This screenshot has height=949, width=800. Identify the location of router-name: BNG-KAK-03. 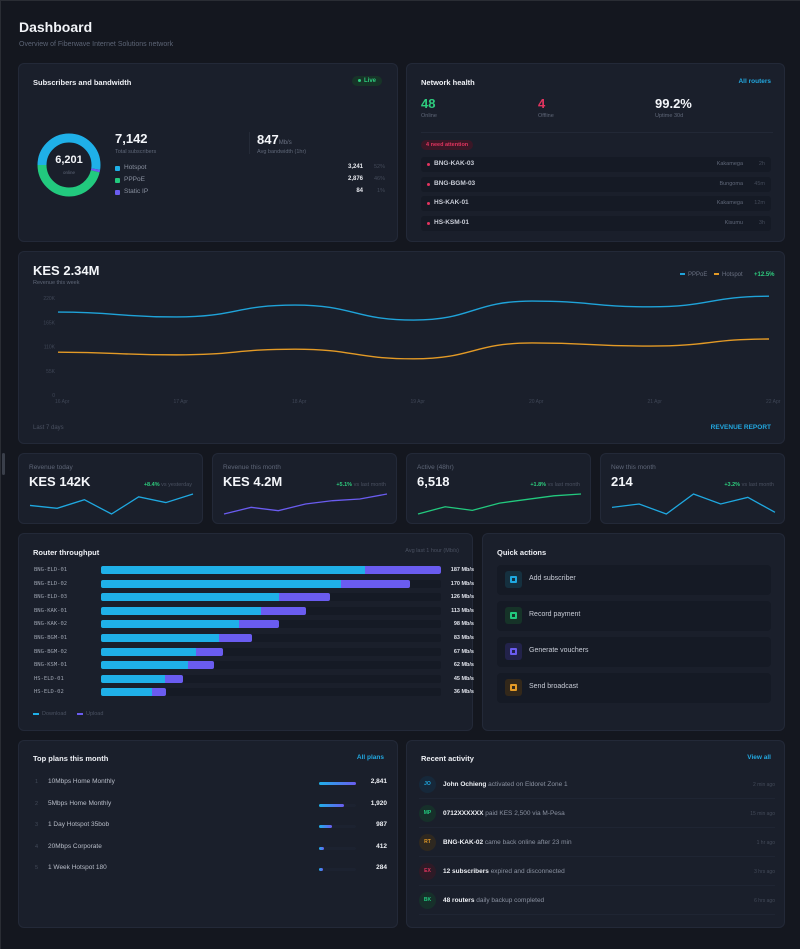
(454, 163).